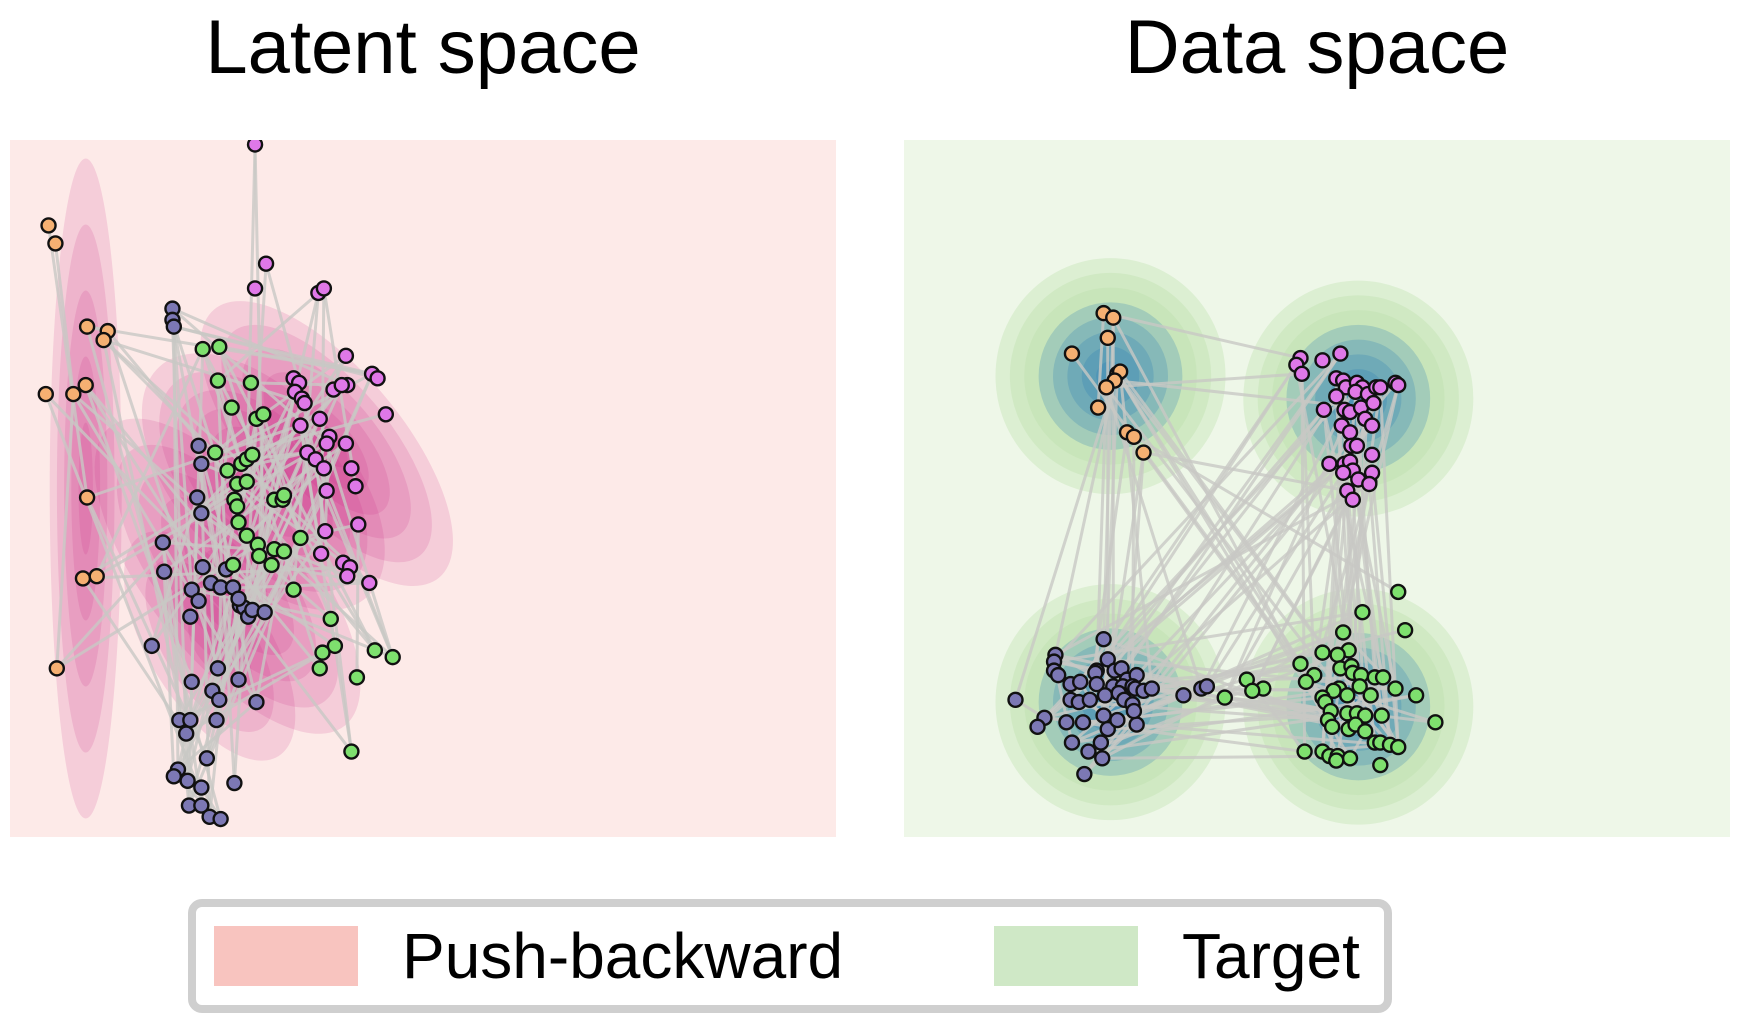 This screenshot has height=1026, width=1739. I want to click on data-series-violet, so click(1347, 426).